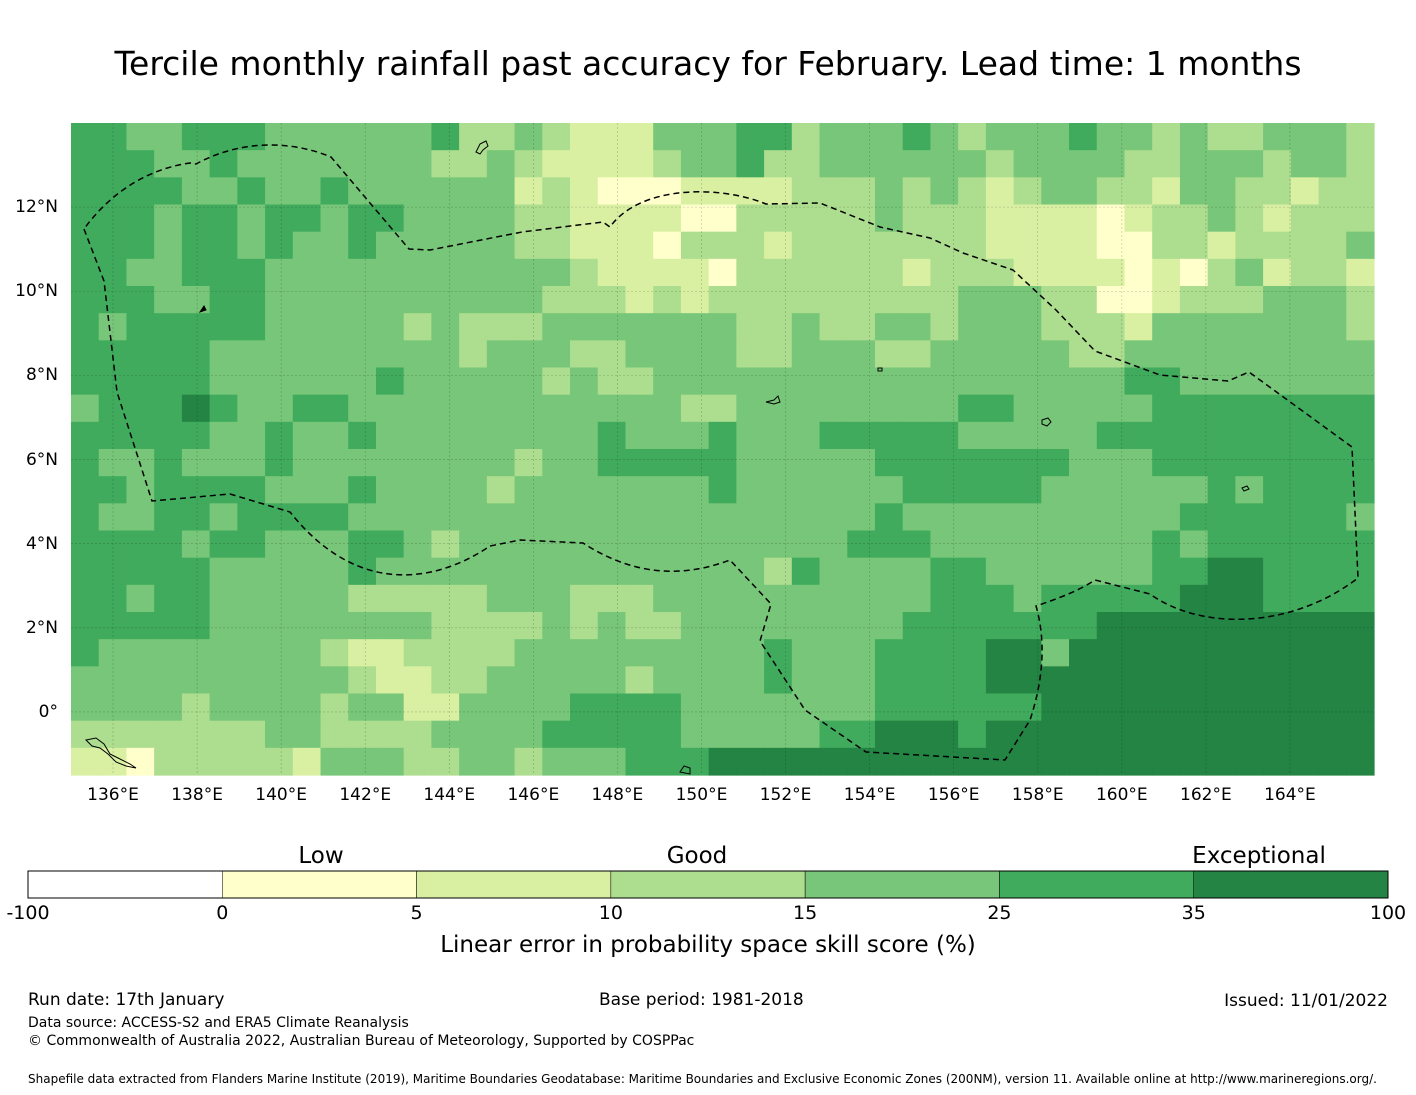 This screenshot has height=1095, width=1416. I want to click on colorbar-tick-label: -100, so click(28, 913).